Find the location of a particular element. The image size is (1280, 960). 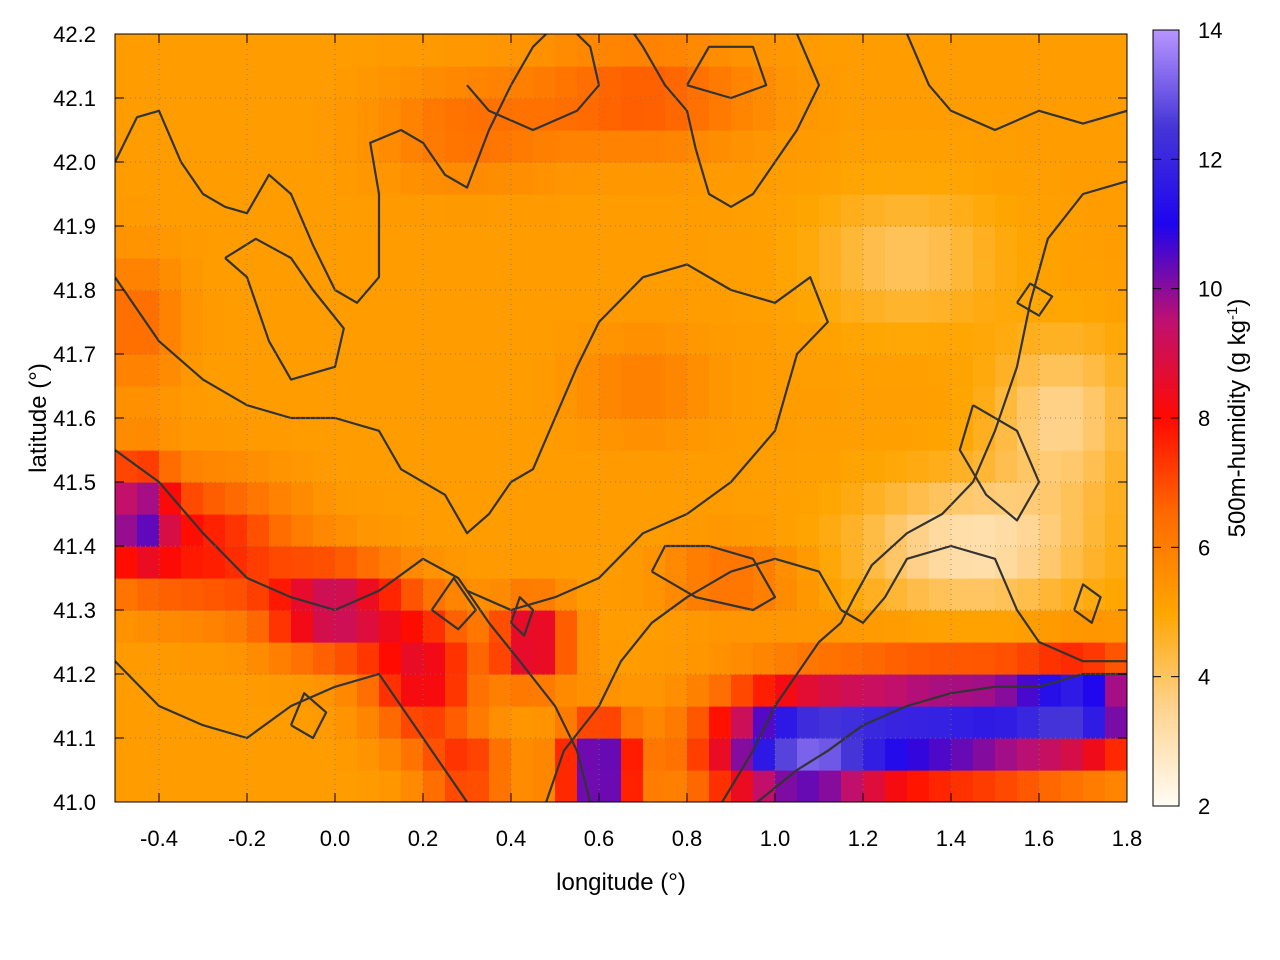

x-tick-label: 1.8 is located at coordinates (1127, 838).